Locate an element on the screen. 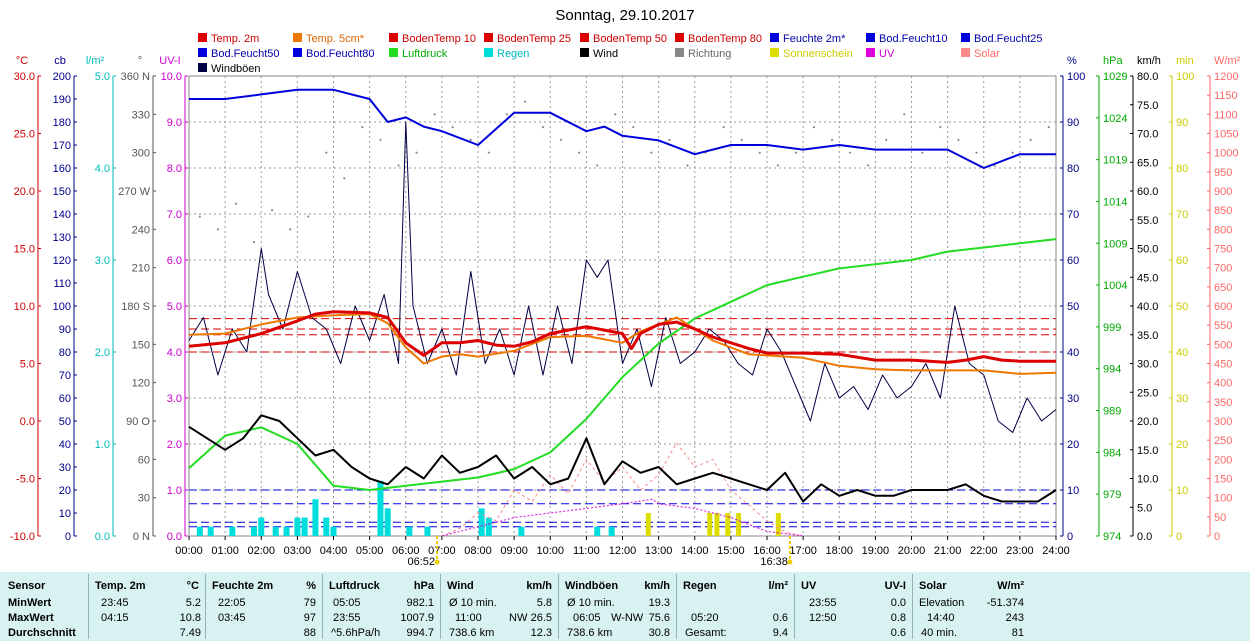  press-tick-label: 974 is located at coordinates (1112, 537).